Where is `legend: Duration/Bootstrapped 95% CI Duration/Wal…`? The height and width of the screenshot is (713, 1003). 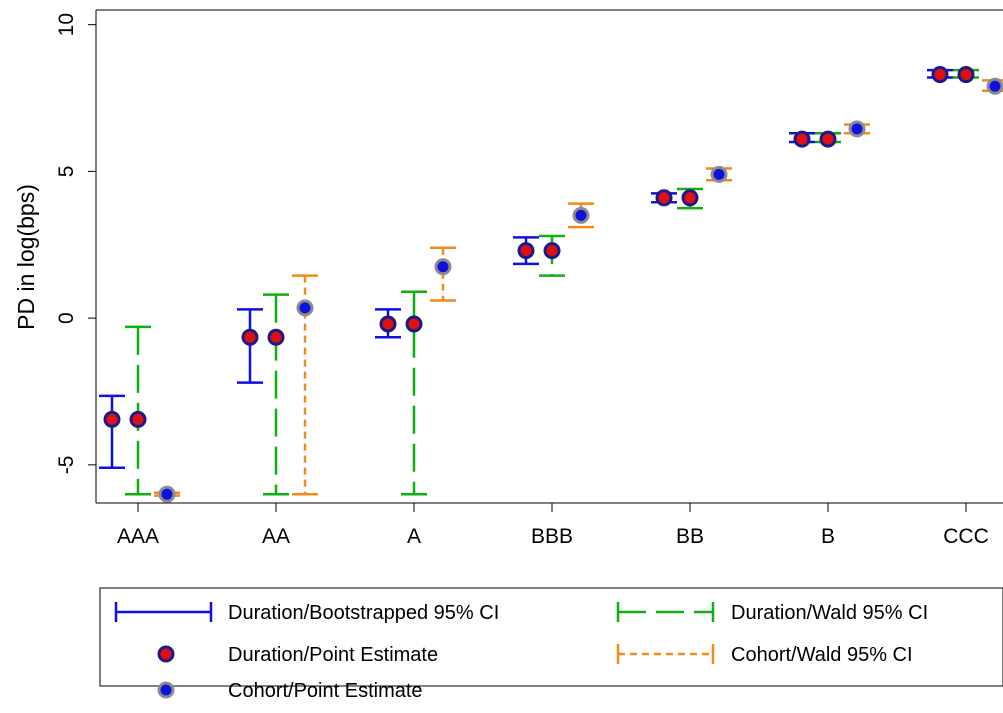 legend: Duration/Bootstrapped 95% CI Duration/Wal… is located at coordinates (551, 644).